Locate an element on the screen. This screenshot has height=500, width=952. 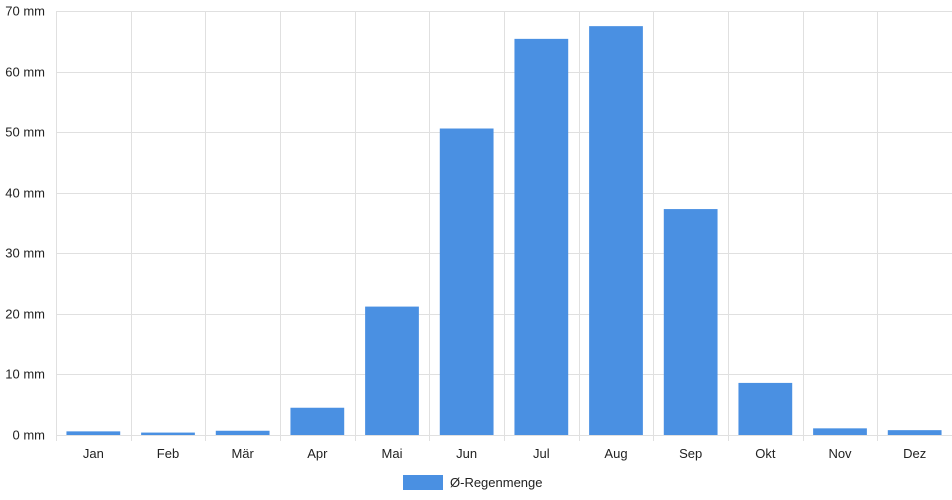
legend-swatch is located at coordinates (423, 482).